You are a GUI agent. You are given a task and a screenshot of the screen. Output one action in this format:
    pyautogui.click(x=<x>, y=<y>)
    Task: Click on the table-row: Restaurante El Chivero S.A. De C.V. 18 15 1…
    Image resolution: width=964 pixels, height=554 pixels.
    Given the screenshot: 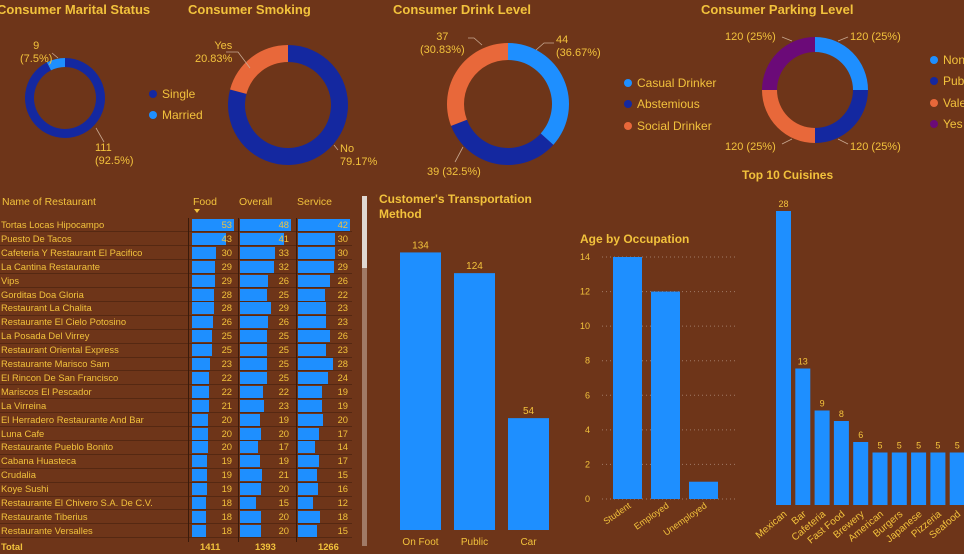 What is the action you would take?
    pyautogui.click(x=176, y=503)
    